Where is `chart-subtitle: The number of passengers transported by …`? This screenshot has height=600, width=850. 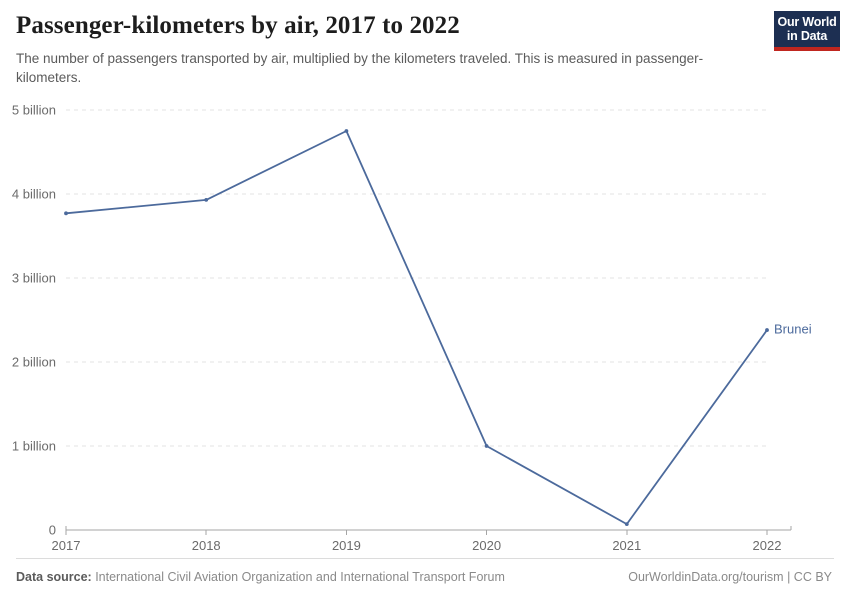 chart-subtitle: The number of passengers transported by … is located at coordinates (360, 67).